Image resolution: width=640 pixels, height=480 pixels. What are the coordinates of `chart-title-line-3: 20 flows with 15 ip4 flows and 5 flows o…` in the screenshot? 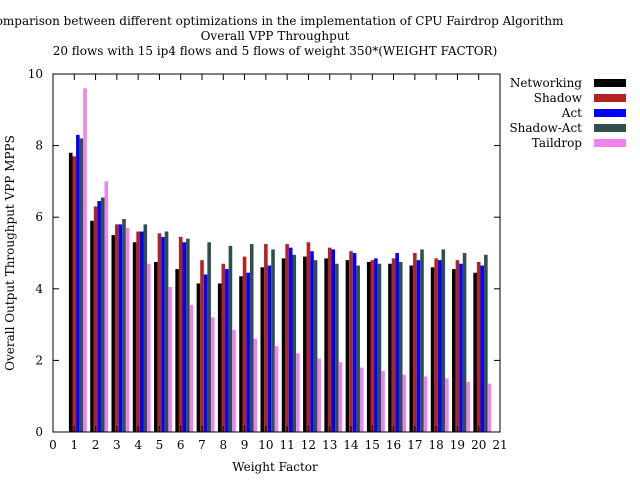 It's located at (275, 51).